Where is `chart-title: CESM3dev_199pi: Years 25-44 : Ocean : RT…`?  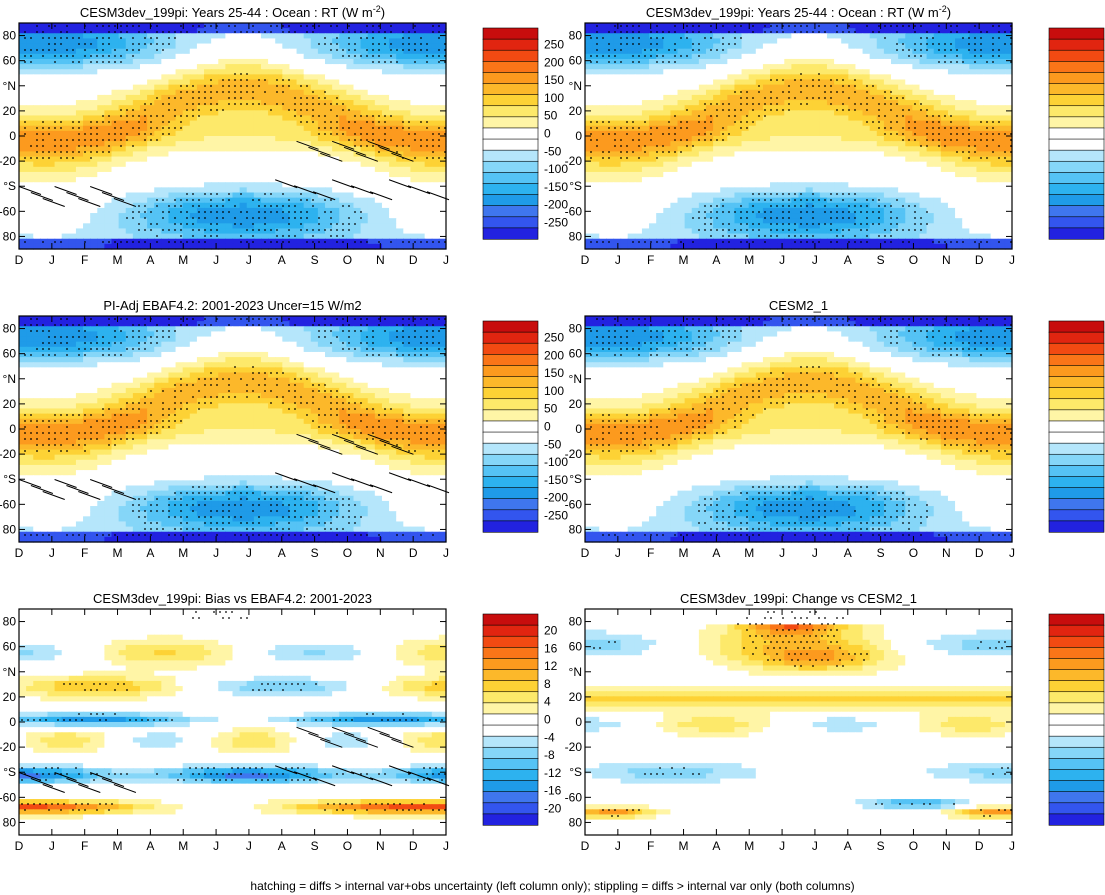
chart-title: CESM3dev_199pi: Years 25-44 : Ocean : RT… is located at coordinates (232, 12).